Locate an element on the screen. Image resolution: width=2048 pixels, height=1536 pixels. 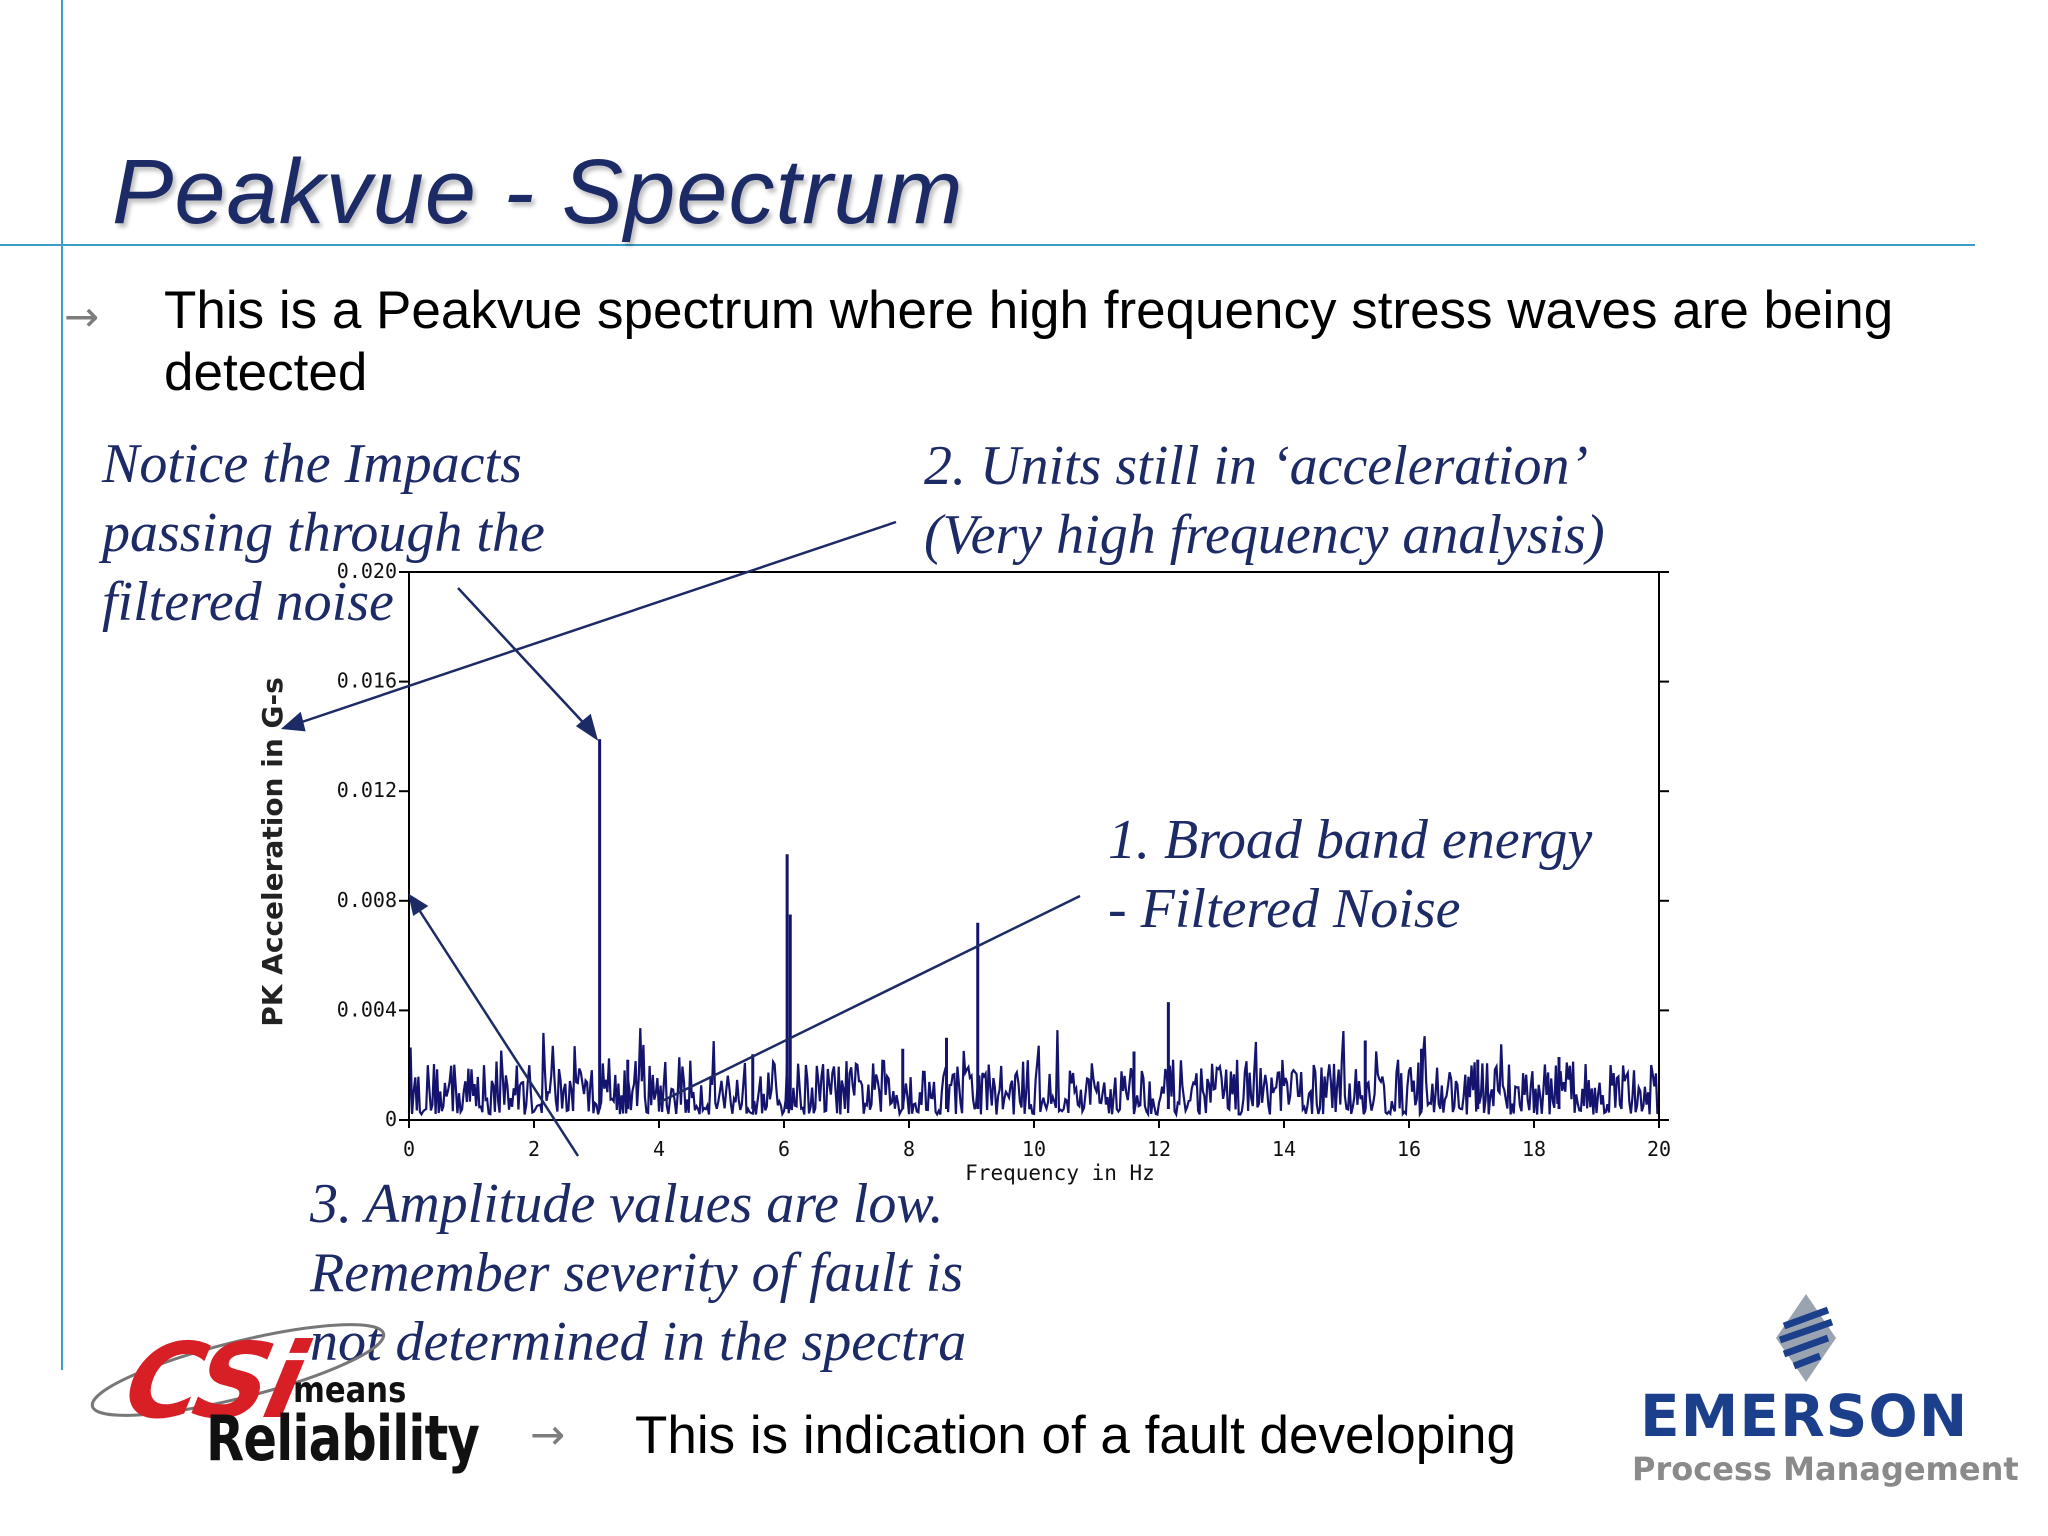
title-rule is located at coordinates (987, 245).